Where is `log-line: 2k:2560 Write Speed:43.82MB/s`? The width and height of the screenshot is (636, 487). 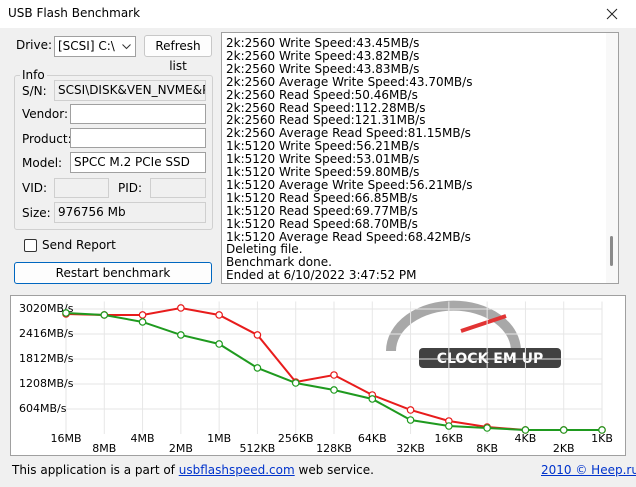 log-line: 2k:2560 Write Speed:43.82MB/s is located at coordinates (323, 55).